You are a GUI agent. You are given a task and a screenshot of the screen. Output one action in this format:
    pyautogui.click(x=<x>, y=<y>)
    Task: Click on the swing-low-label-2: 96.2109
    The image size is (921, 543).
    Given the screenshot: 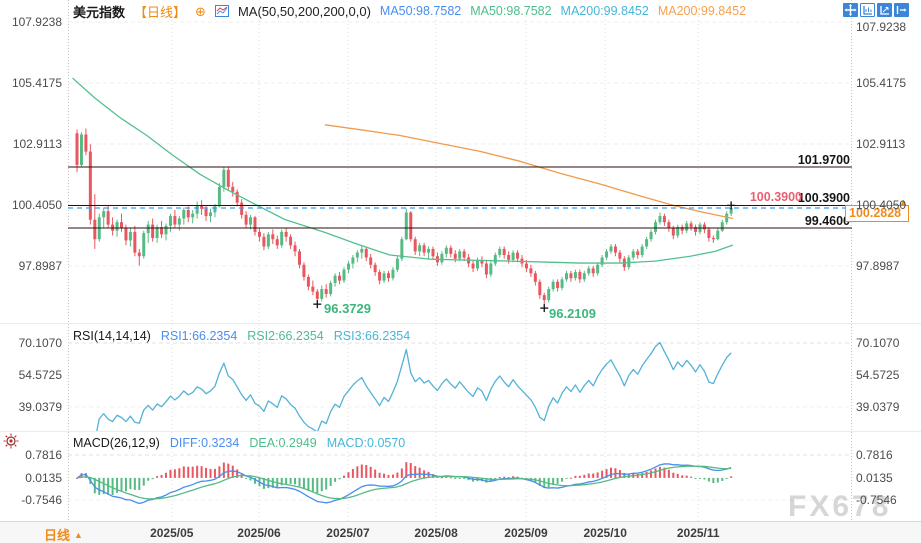 What is the action you would take?
    pyautogui.click(x=572, y=313)
    